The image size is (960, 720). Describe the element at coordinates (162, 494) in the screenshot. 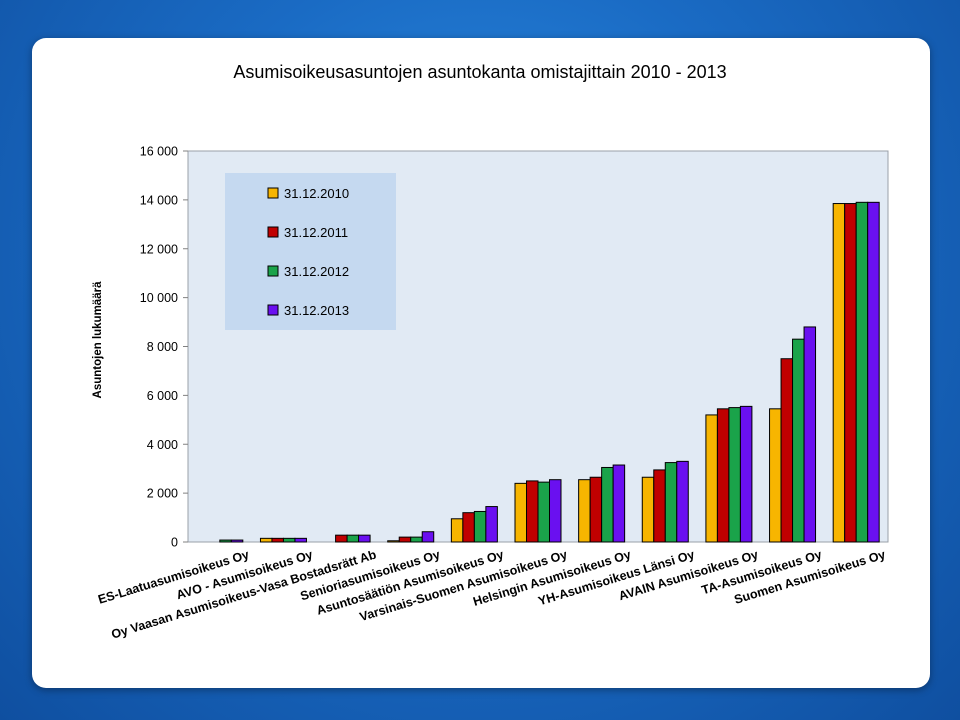

I see `y-tick-label: 2 000` at that location.